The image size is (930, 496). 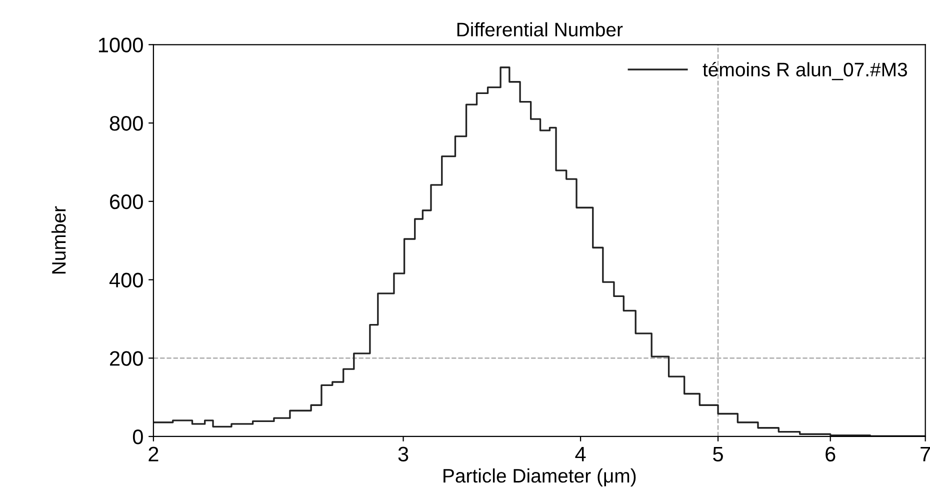 What do you see at coordinates (540, 477) in the screenshot?
I see `x-axis-title: Particle Diameter (μm)` at bounding box center [540, 477].